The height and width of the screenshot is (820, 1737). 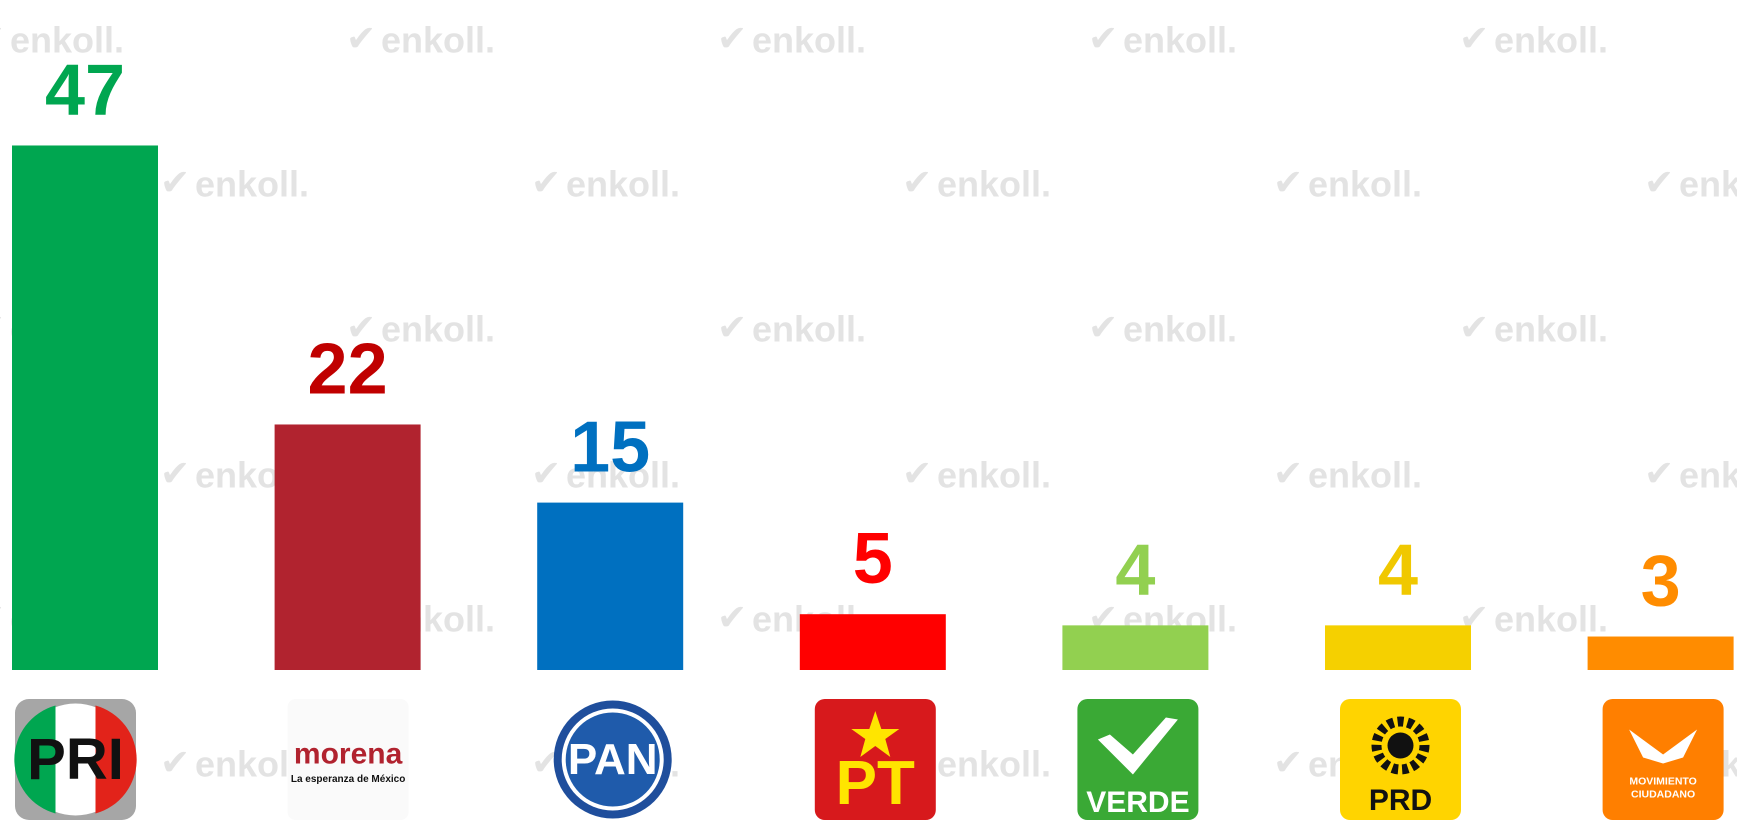 What do you see at coordinates (348, 369) in the screenshot?
I see `value-label: 22` at bounding box center [348, 369].